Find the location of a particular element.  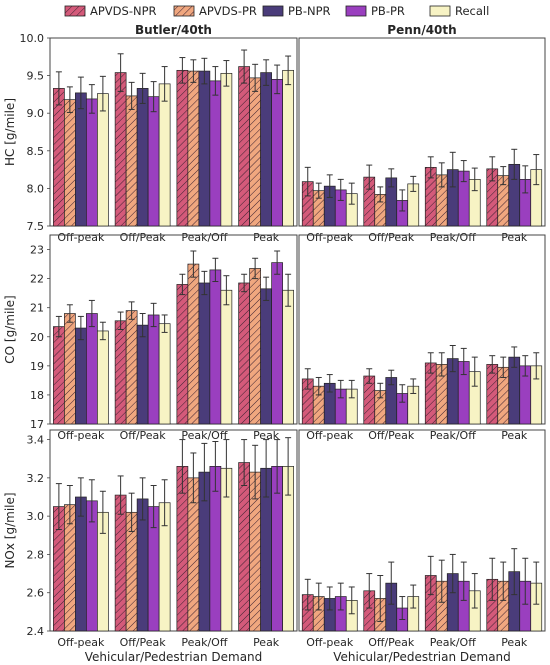

bar-recall-peak is located at coordinates (288, 357).